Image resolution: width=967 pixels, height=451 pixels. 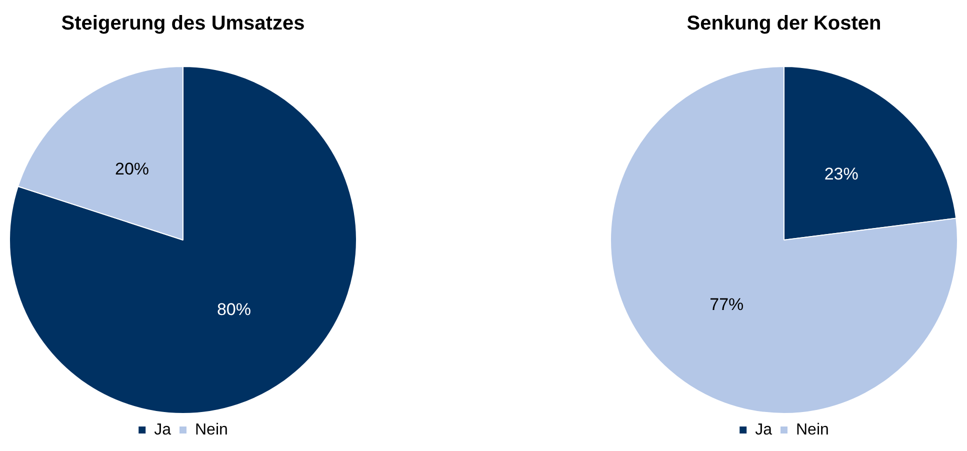 I want to click on chart-title: Senkung der Kosten, so click(x=784, y=23).